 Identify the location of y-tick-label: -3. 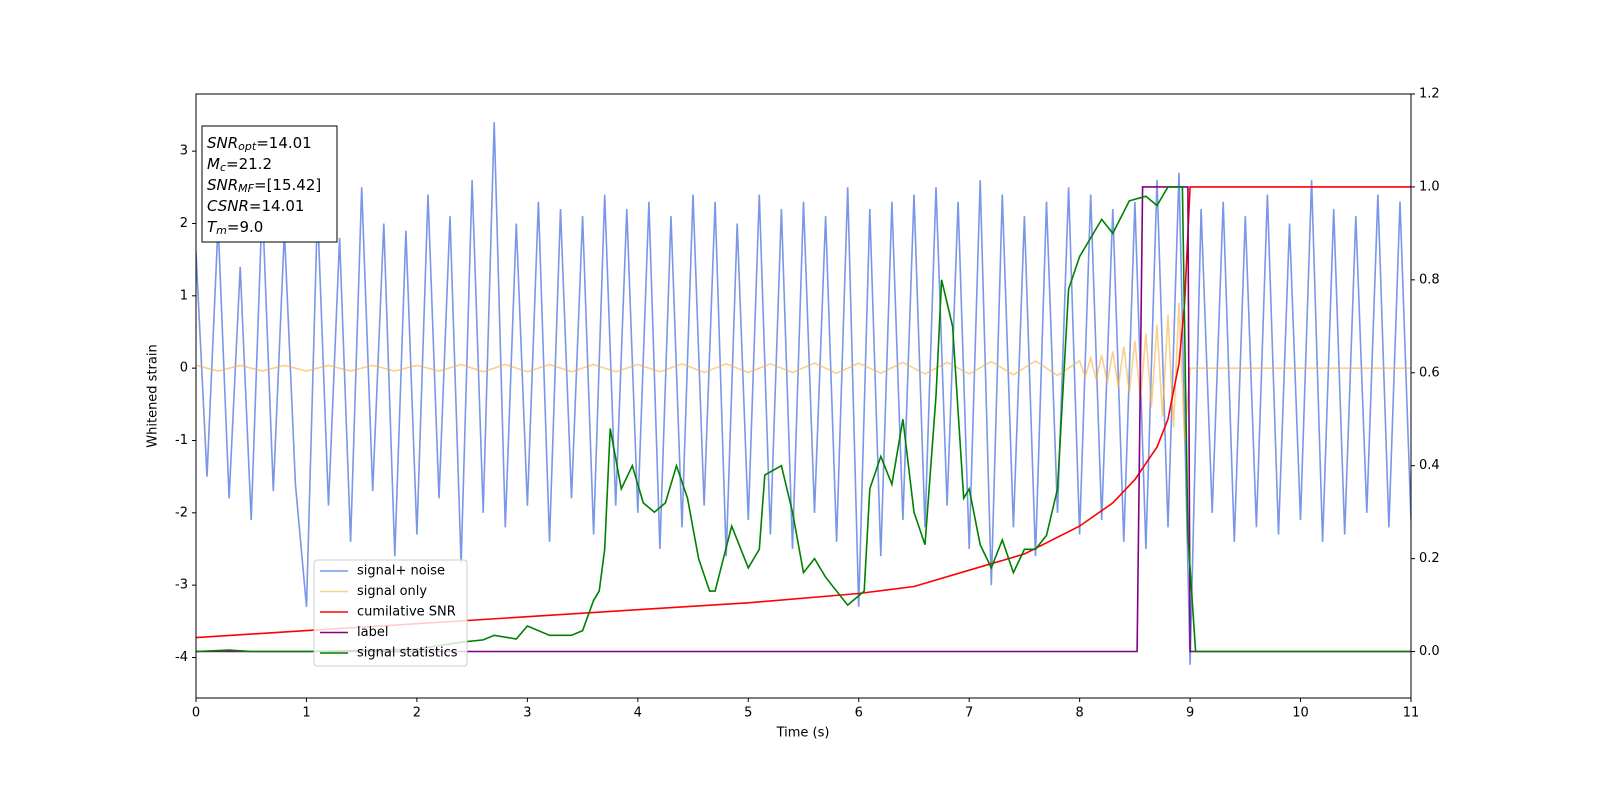
(181, 585).